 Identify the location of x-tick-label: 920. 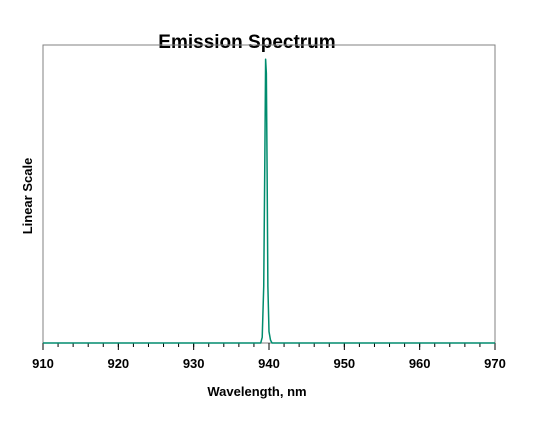
(118, 363).